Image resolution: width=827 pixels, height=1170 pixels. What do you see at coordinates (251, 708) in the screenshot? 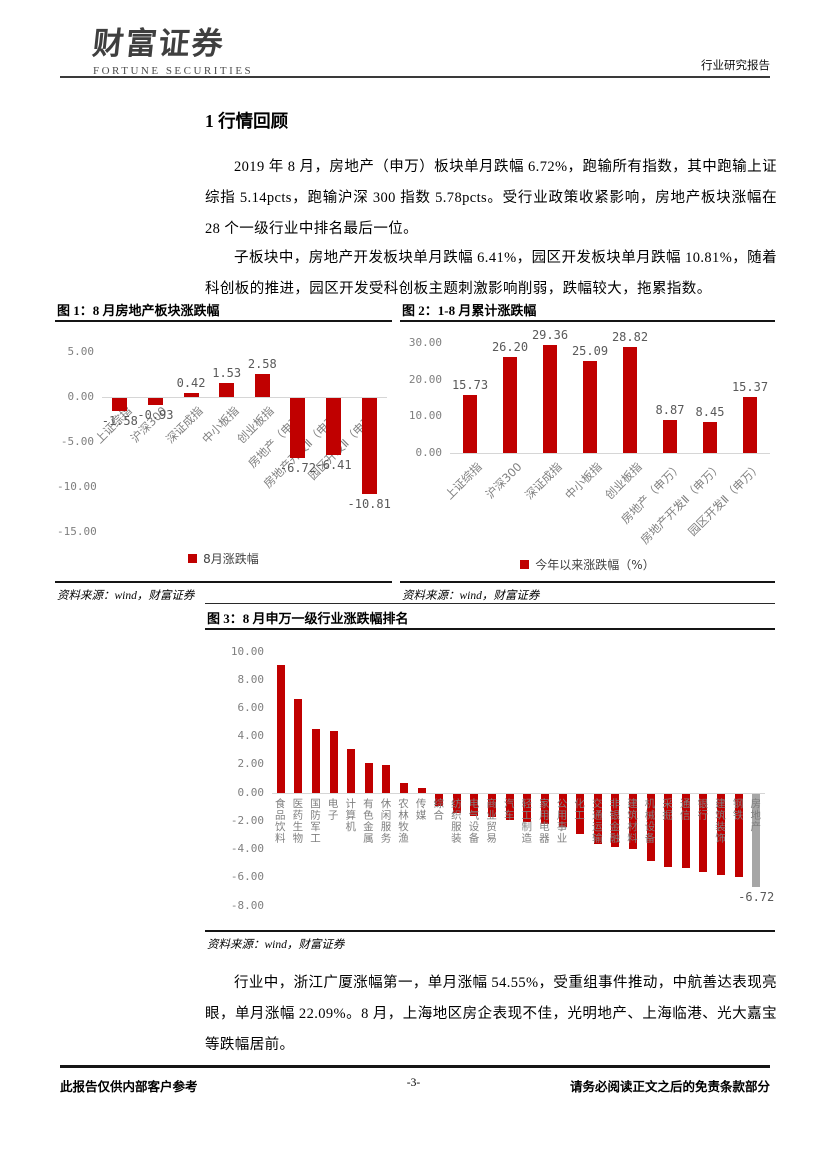
I see `y-axis-tick: 6.00` at bounding box center [251, 708].